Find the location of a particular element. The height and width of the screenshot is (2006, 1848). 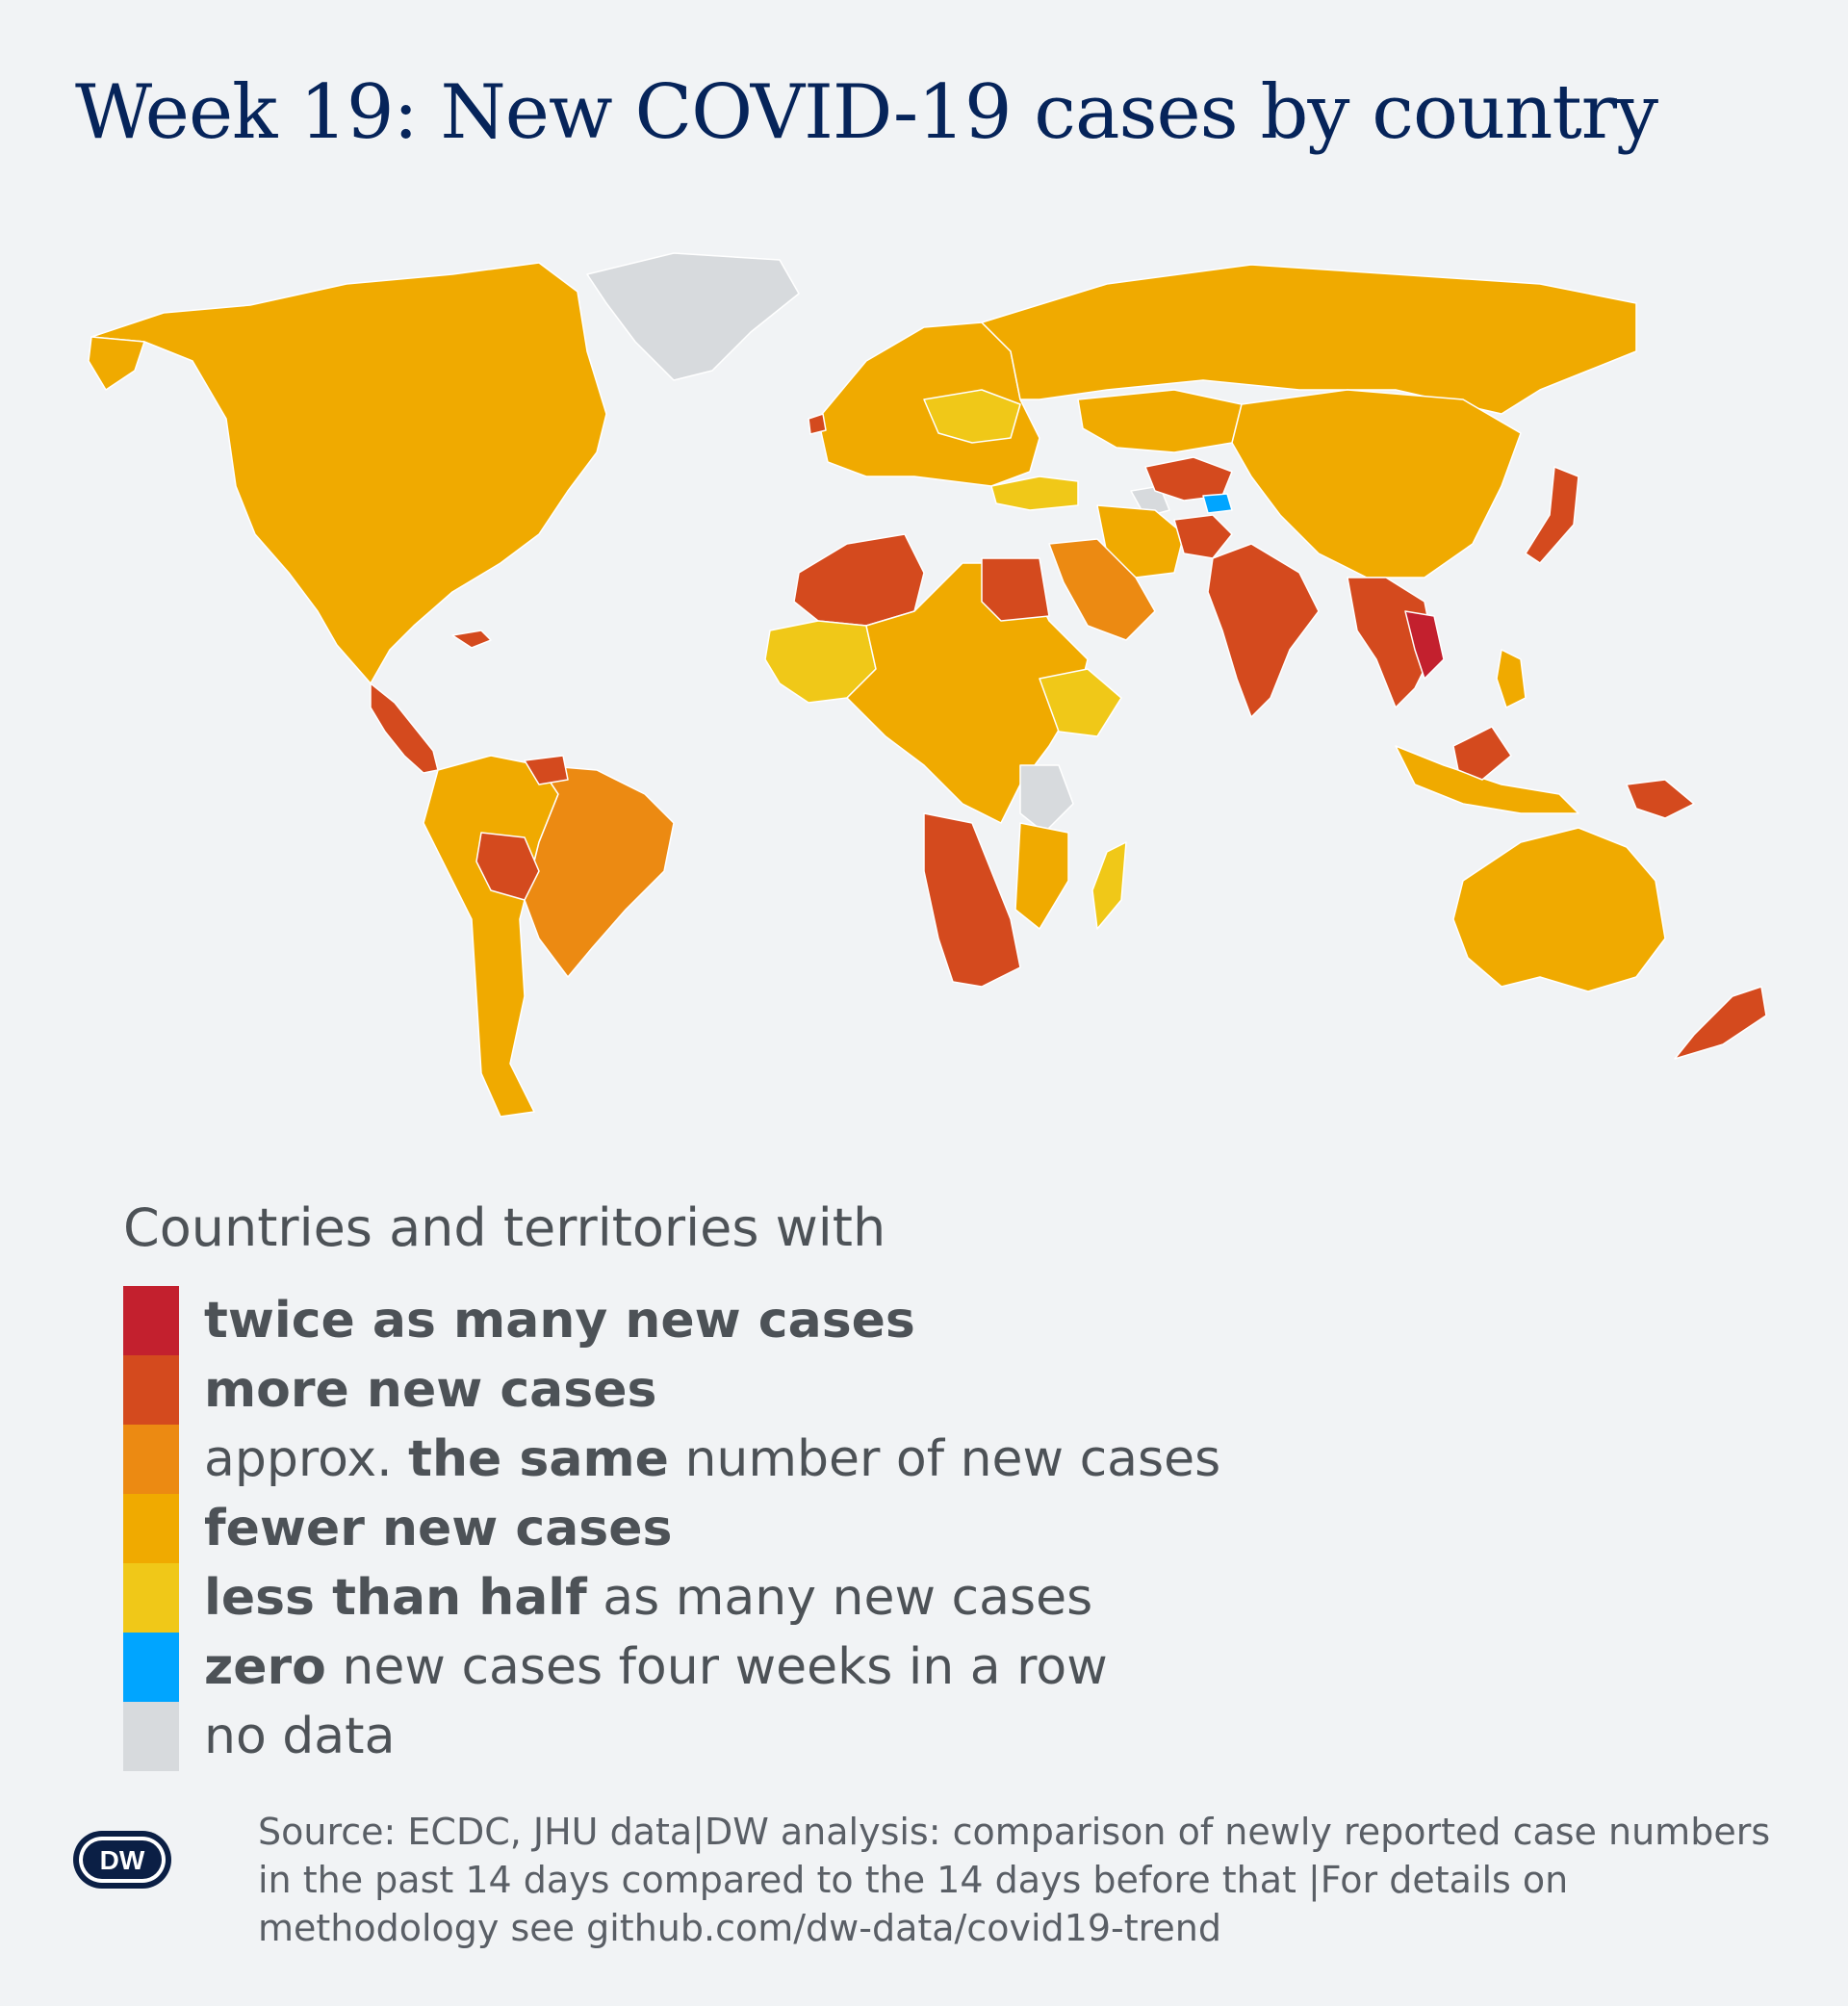

legend-swatch-half is located at coordinates (151, 1598).